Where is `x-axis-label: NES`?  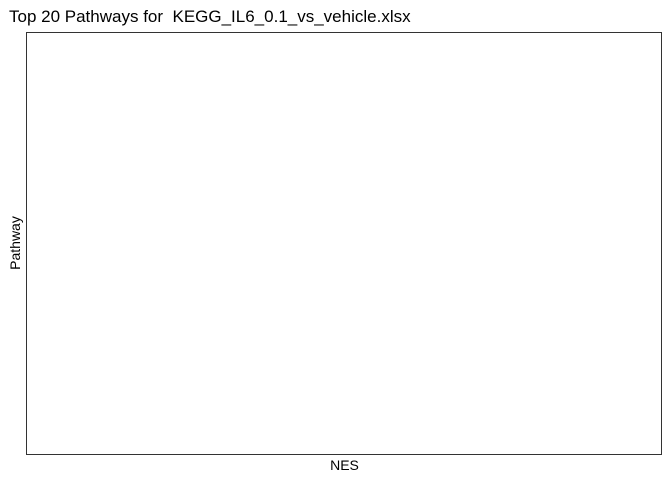
x-axis-label: NES is located at coordinates (344, 465).